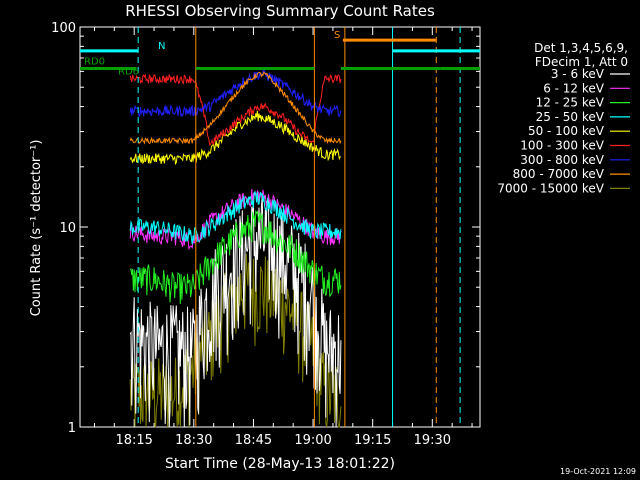 This screenshot has height=480, width=640. Describe the element at coordinates (63, 28) in the screenshot. I see `y-tick-label: 100` at that location.